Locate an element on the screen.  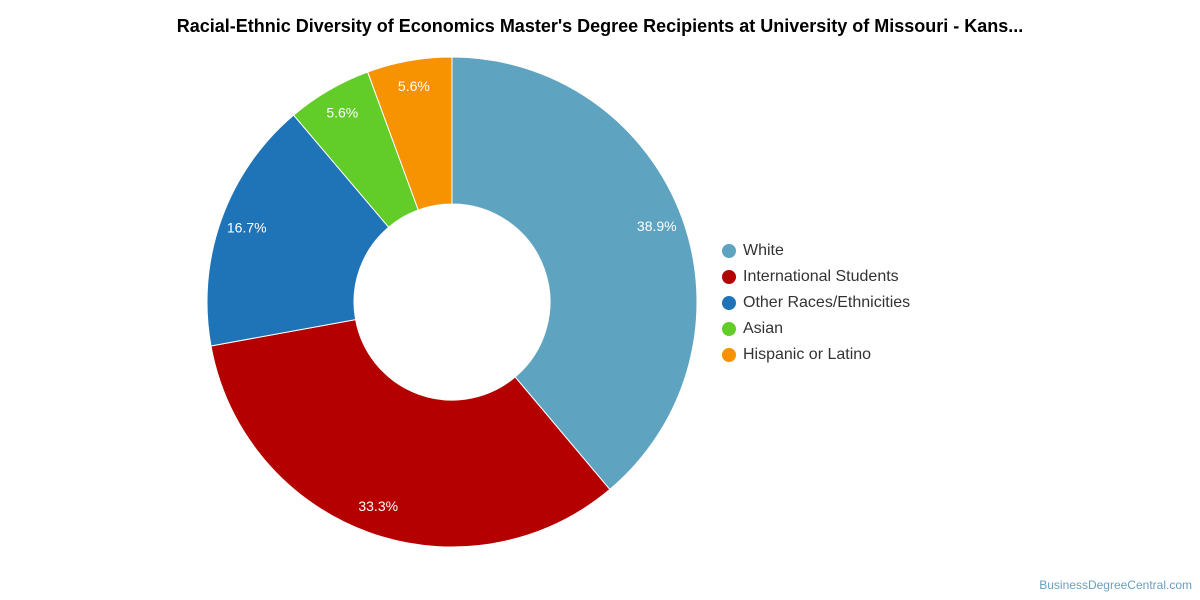
legend-swatch-other-races-ethnicities is located at coordinates (729, 303).